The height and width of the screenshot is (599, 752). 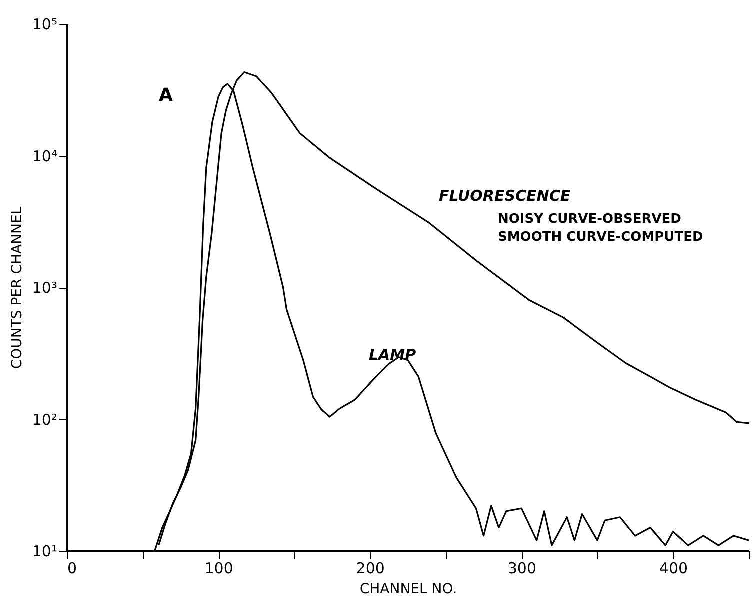 I want to click on y-tick-label: 10², so click(x=45, y=419).